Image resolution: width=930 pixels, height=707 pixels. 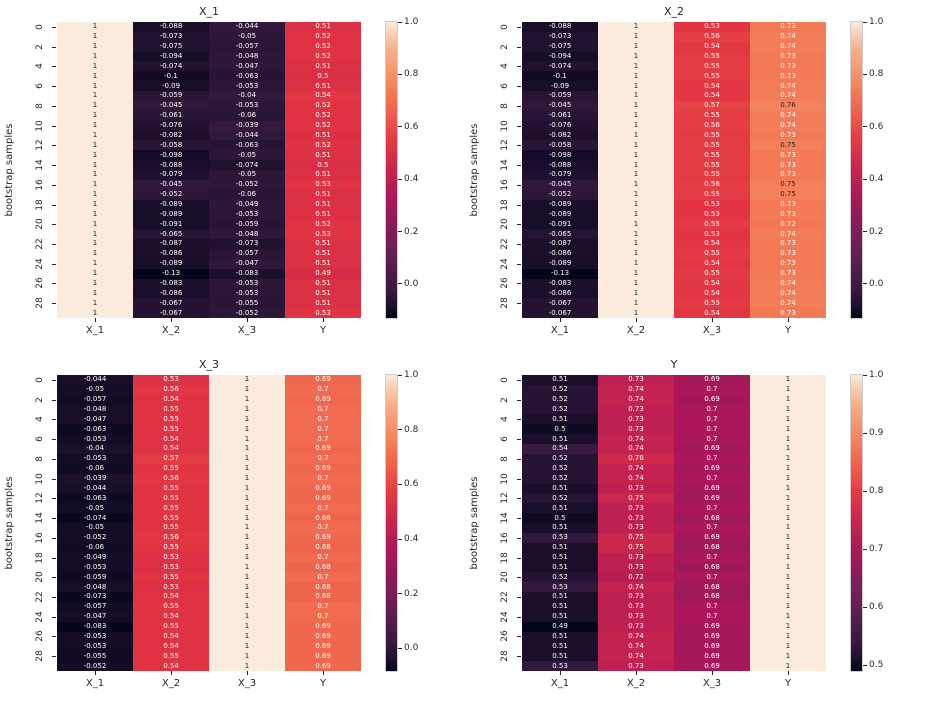 What do you see at coordinates (171, 253) in the screenshot?
I see `heatmap-cell: -0.086` at bounding box center [171, 253].